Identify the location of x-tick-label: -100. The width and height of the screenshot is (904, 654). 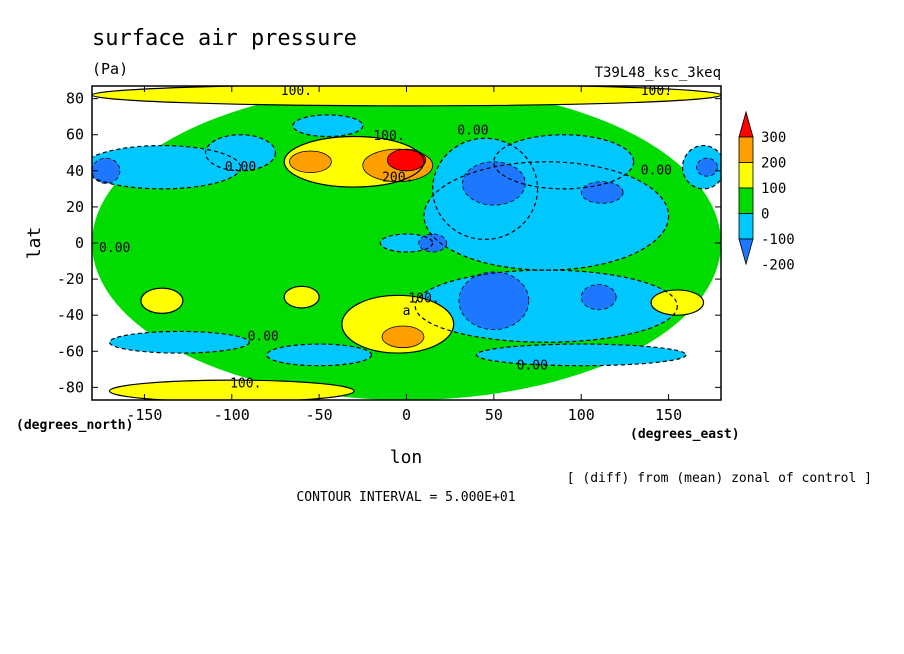
(232, 415).